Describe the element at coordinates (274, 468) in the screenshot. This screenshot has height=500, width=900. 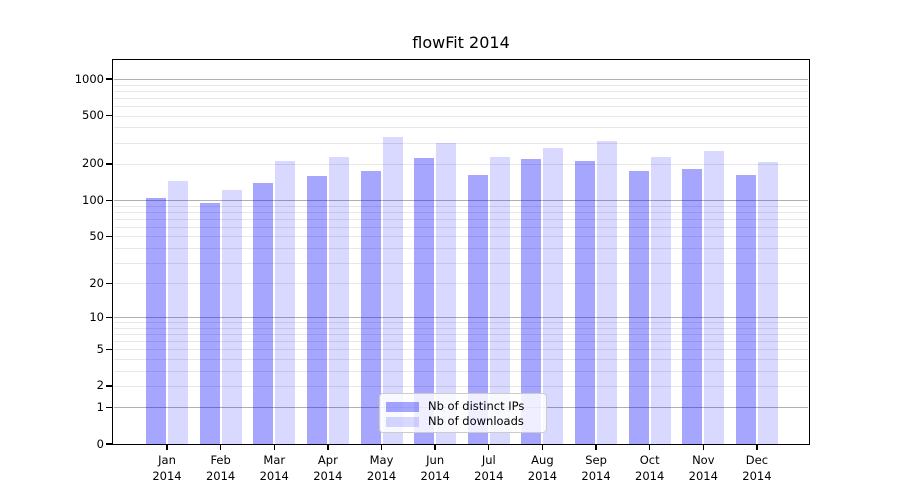
I see `x-tick-label-mar: Mar 2014` at that location.